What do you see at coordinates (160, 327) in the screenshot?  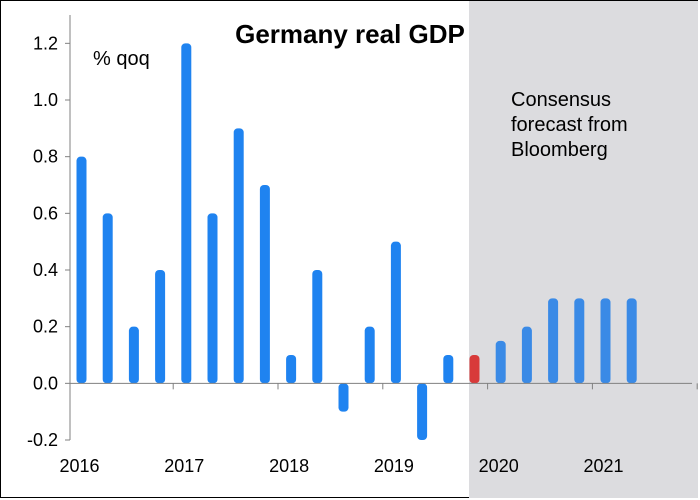 I see `bar-2016-q4` at bounding box center [160, 327].